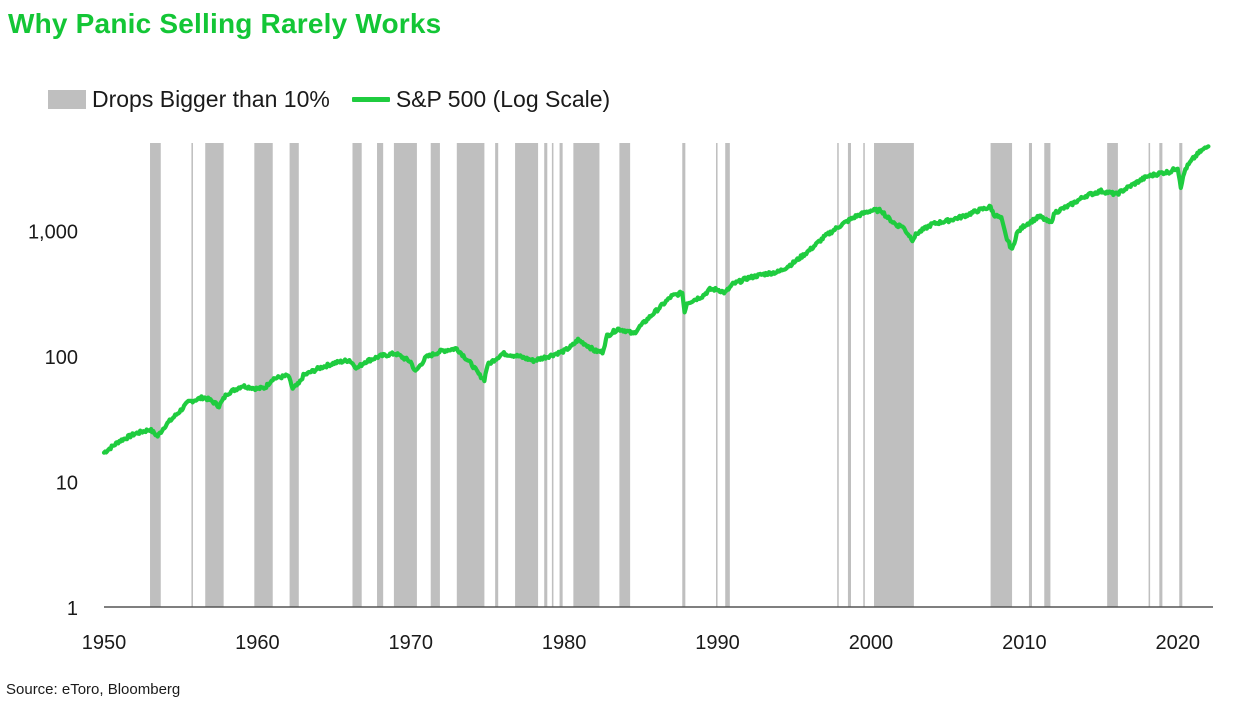 The image size is (1238, 706). Describe the element at coordinates (717, 643) in the screenshot. I see `x-tick-label-1990: 1990` at that location.